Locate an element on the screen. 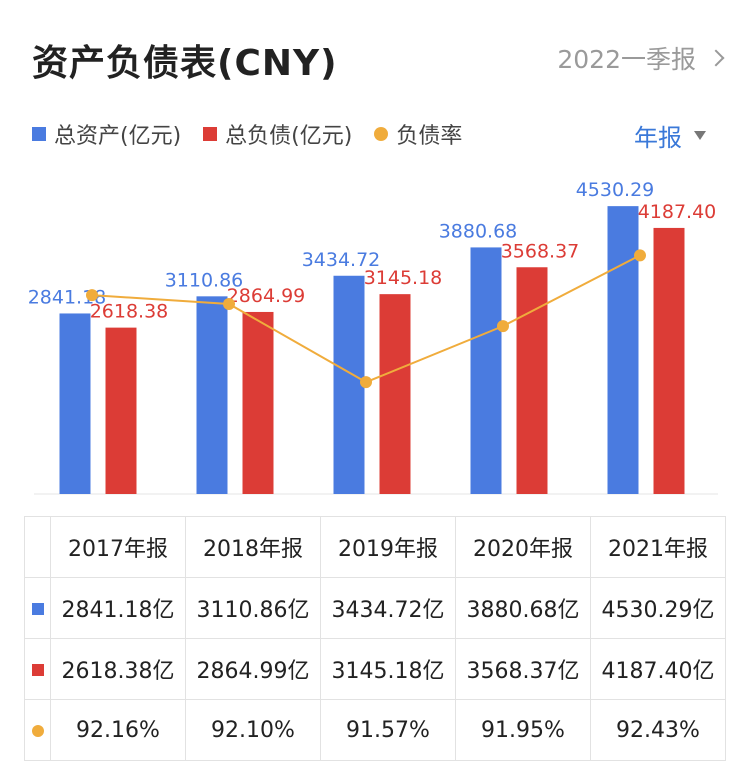  legend-item-ratio: 负债率 is located at coordinates (418, 134).